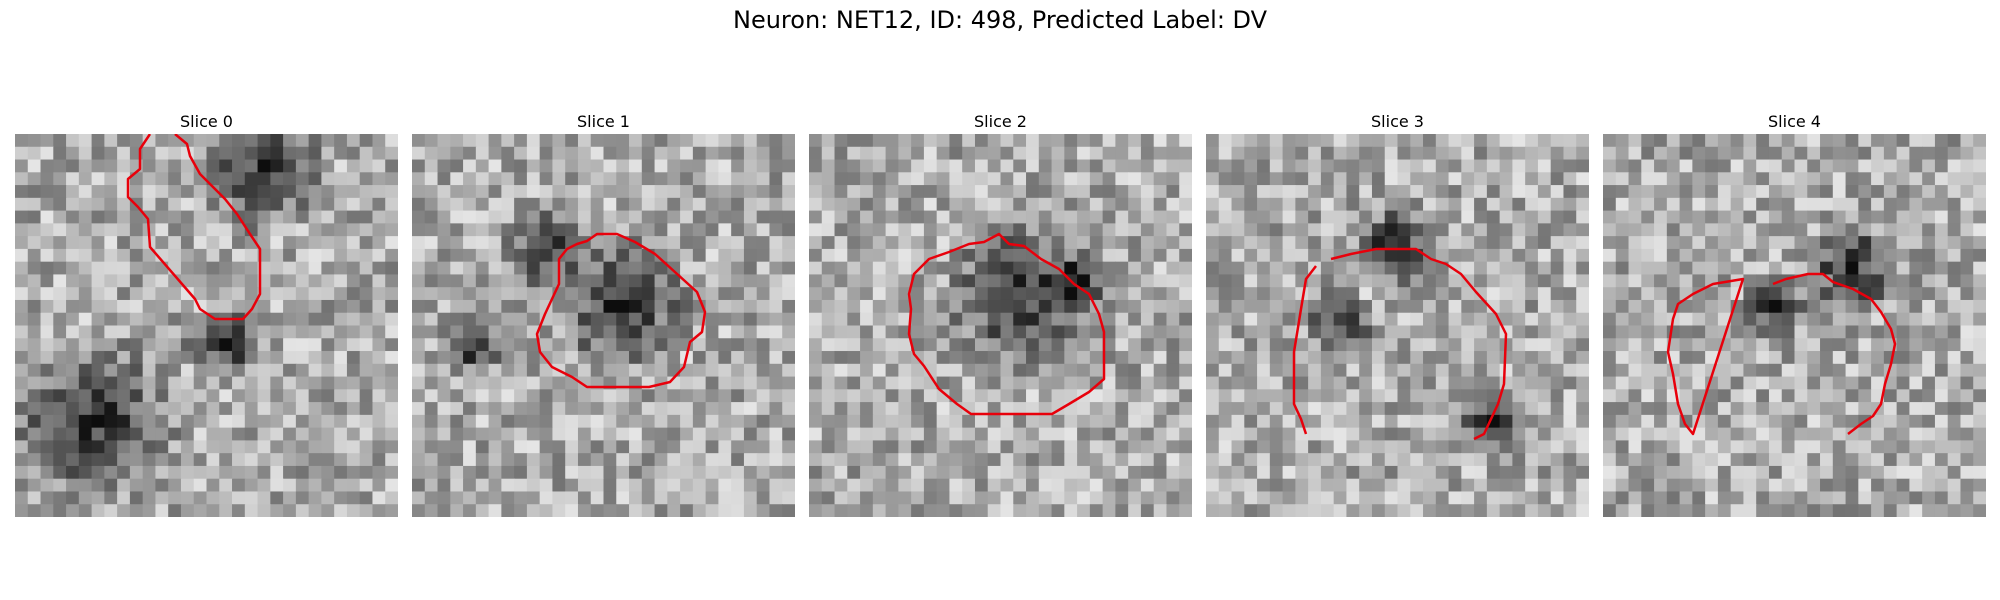  I want to click on slice-title: Slice 0, so click(206, 121).